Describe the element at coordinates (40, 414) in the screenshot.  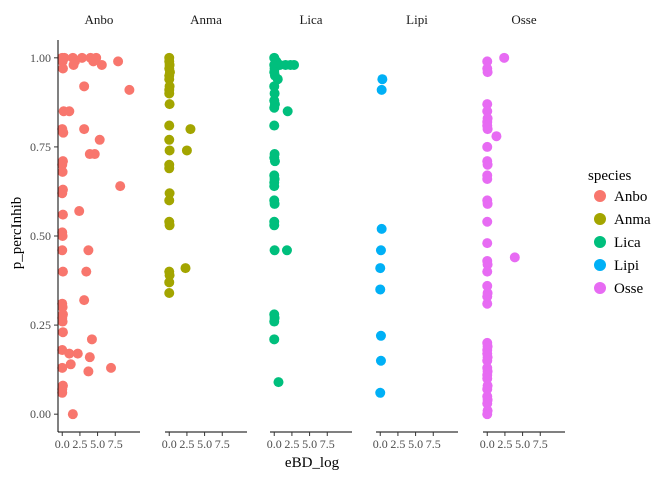
I see `y-tick-label: 0.00` at that location.